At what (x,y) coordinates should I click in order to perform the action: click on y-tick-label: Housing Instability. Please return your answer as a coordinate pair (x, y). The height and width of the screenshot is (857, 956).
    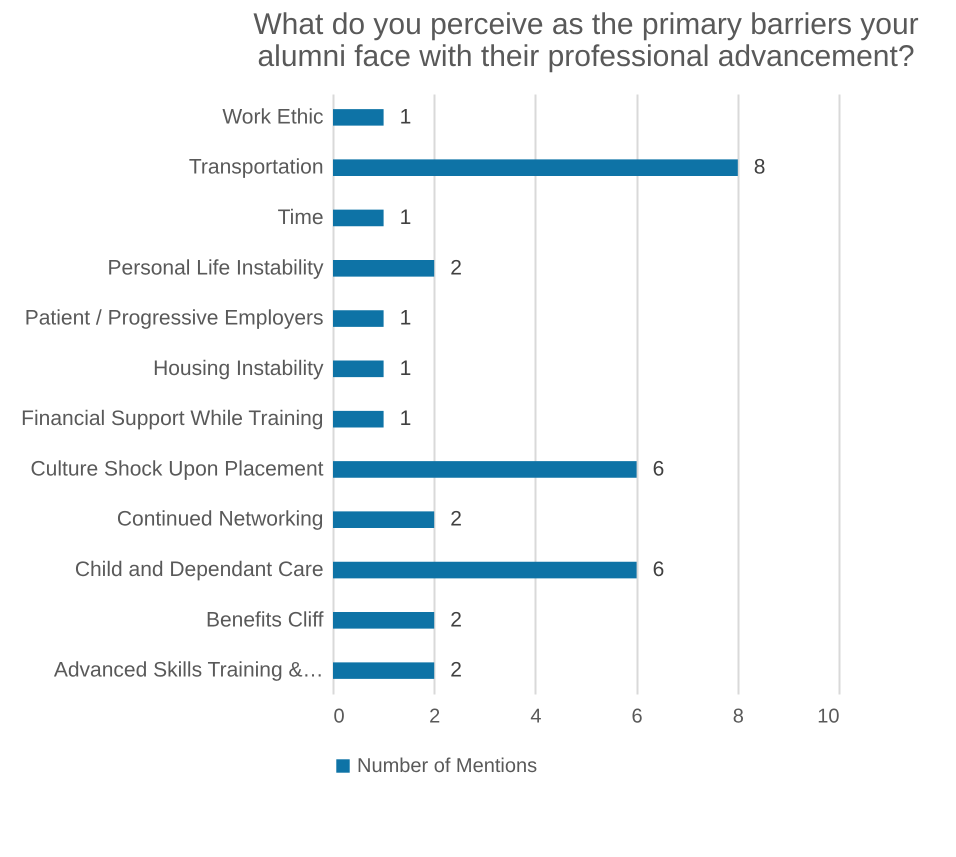
    Looking at the image, I should click on (238, 368).